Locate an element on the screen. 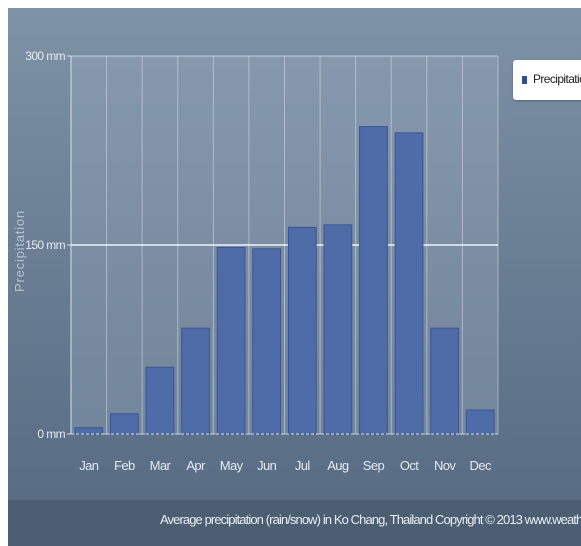 The width and height of the screenshot is (581, 546). bar-nov is located at coordinates (445, 381).